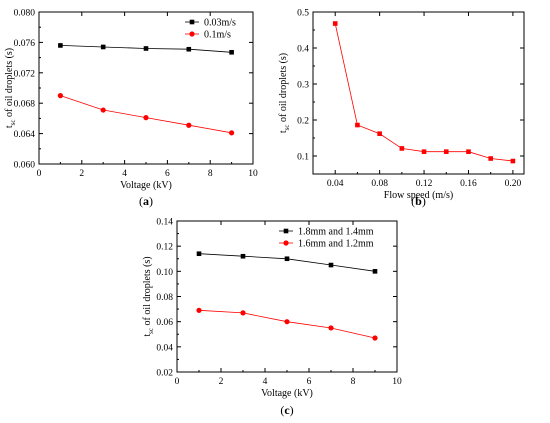 Image resolution: width=550 pixels, height=423 pixels. What do you see at coordinates (335, 184) in the screenshot?
I see `x-tick-label: 0.04` at bounding box center [335, 184].